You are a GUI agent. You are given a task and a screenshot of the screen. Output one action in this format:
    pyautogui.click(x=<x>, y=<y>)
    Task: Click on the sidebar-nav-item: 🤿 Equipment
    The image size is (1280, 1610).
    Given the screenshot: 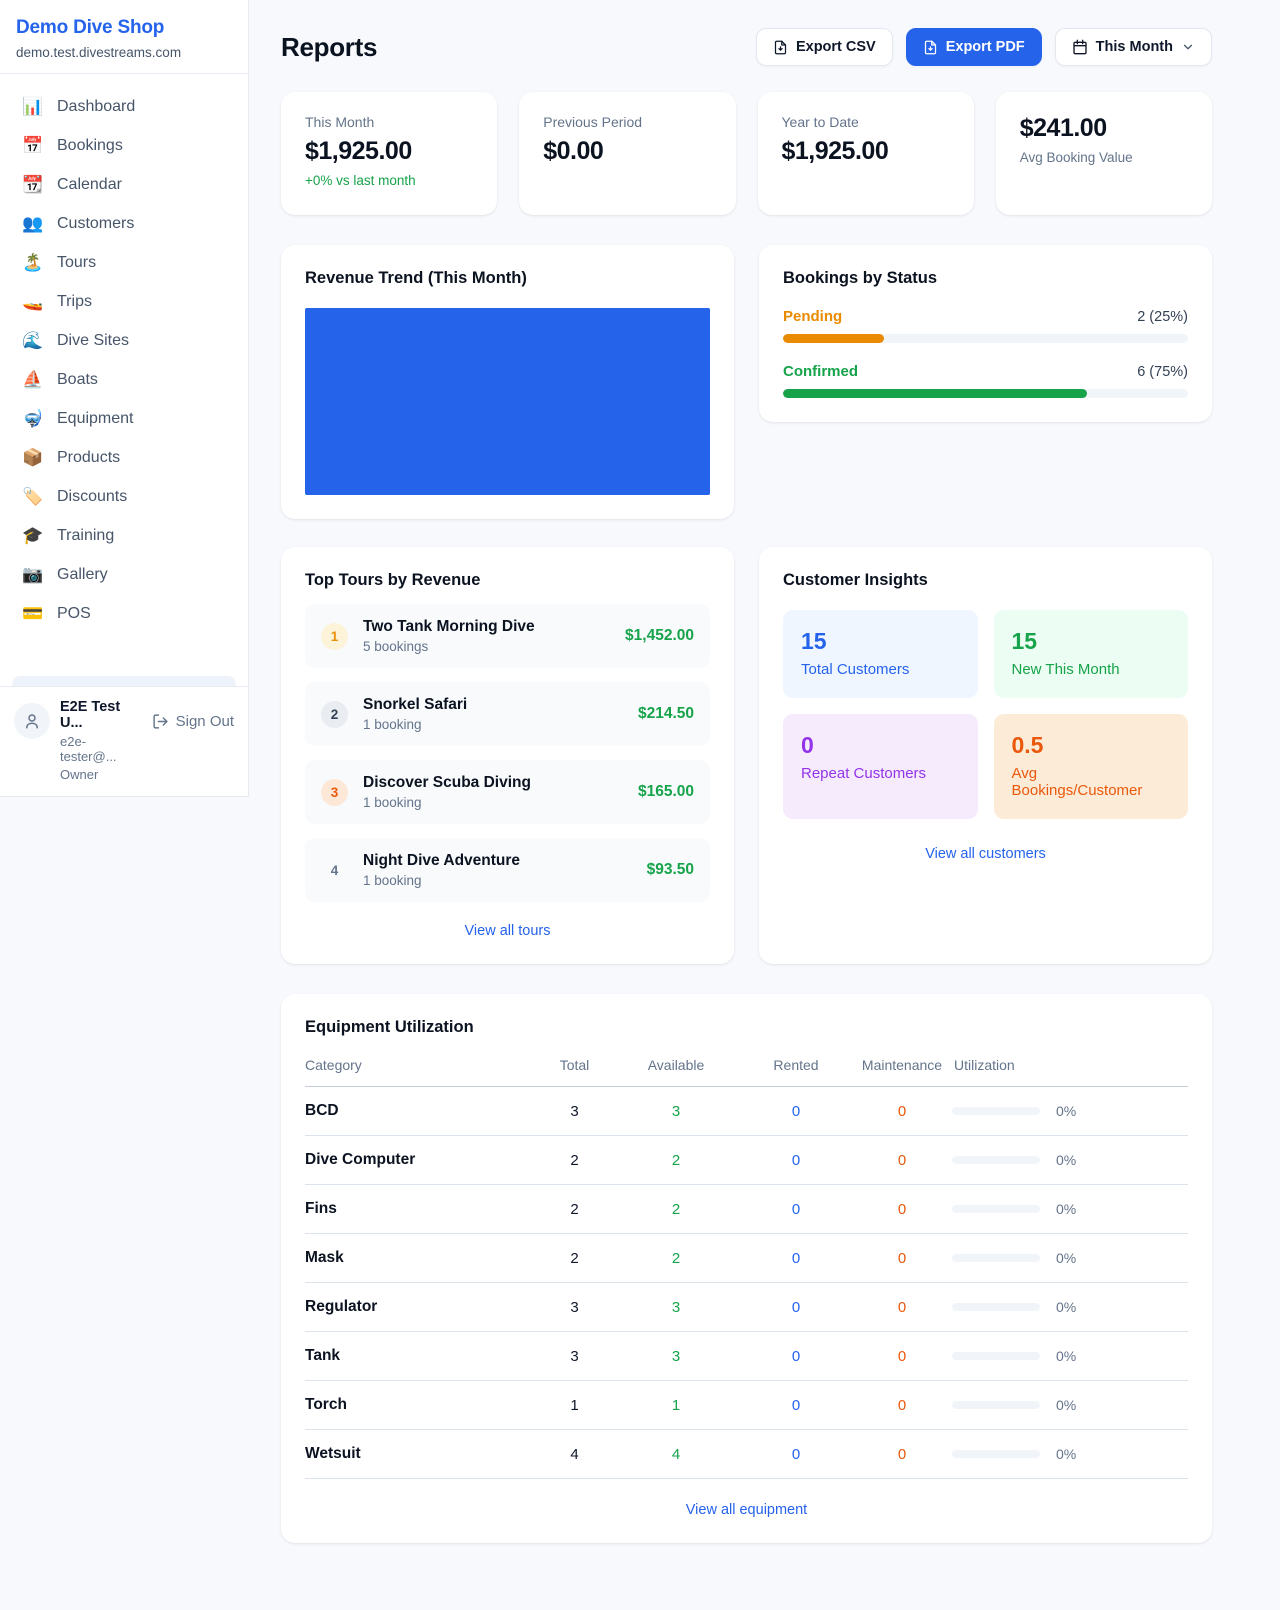 What is the action you would take?
    pyautogui.click(x=124, y=419)
    